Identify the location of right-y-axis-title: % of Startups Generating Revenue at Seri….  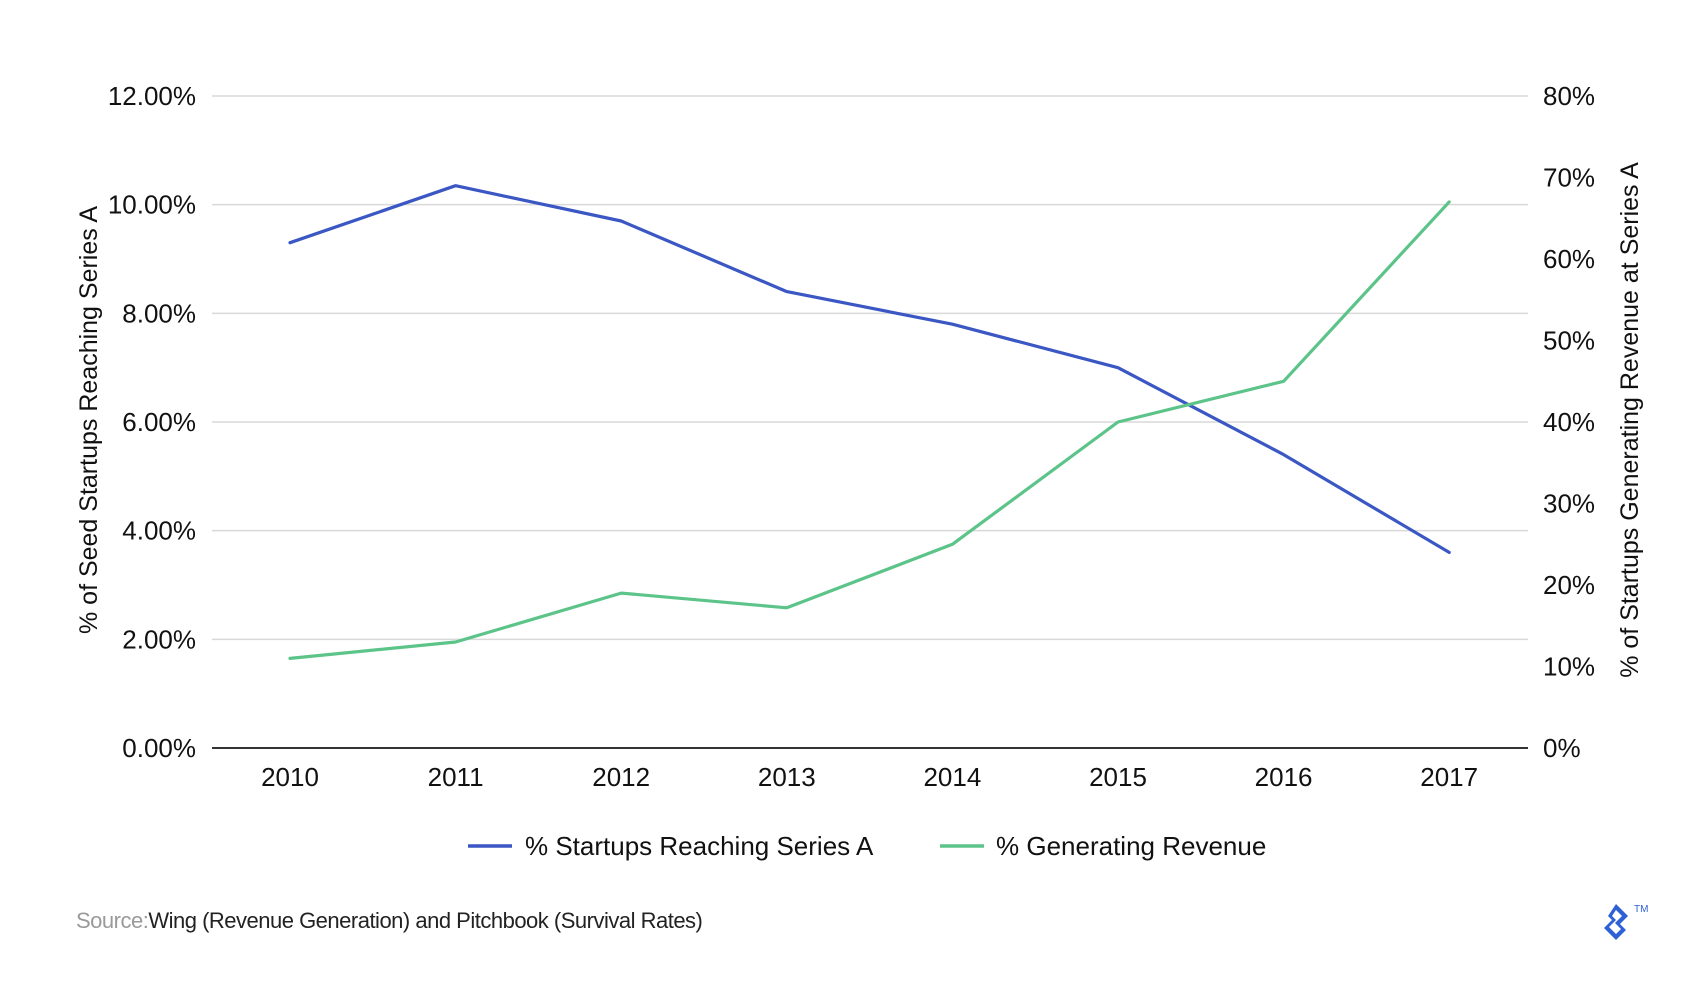
(1630, 420).